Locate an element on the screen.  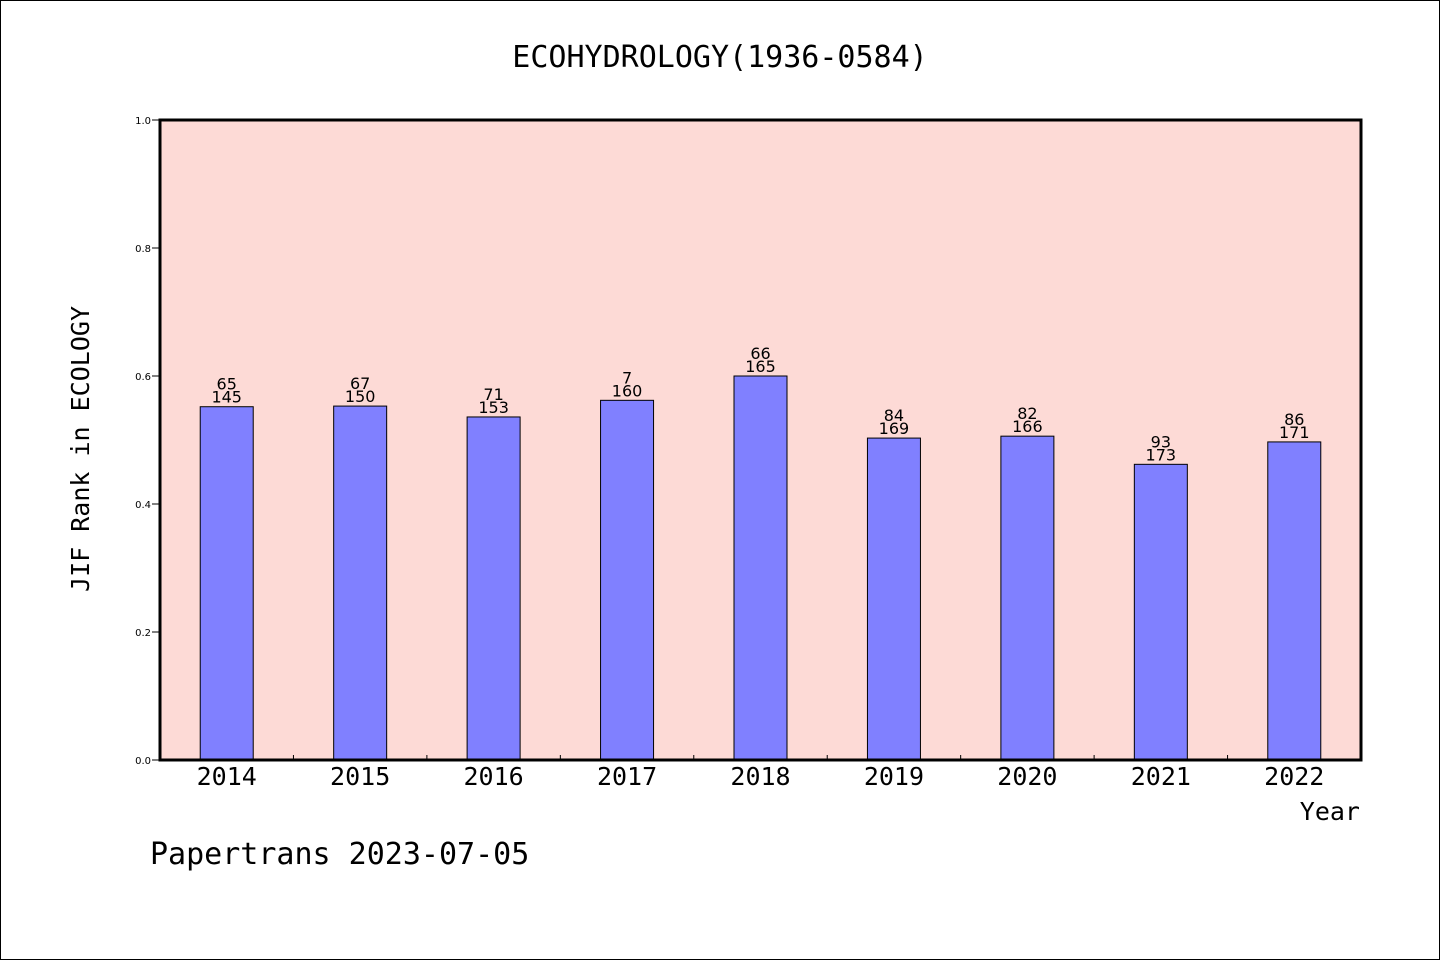
bar-label-bottom-2017: 160 is located at coordinates (627, 390).